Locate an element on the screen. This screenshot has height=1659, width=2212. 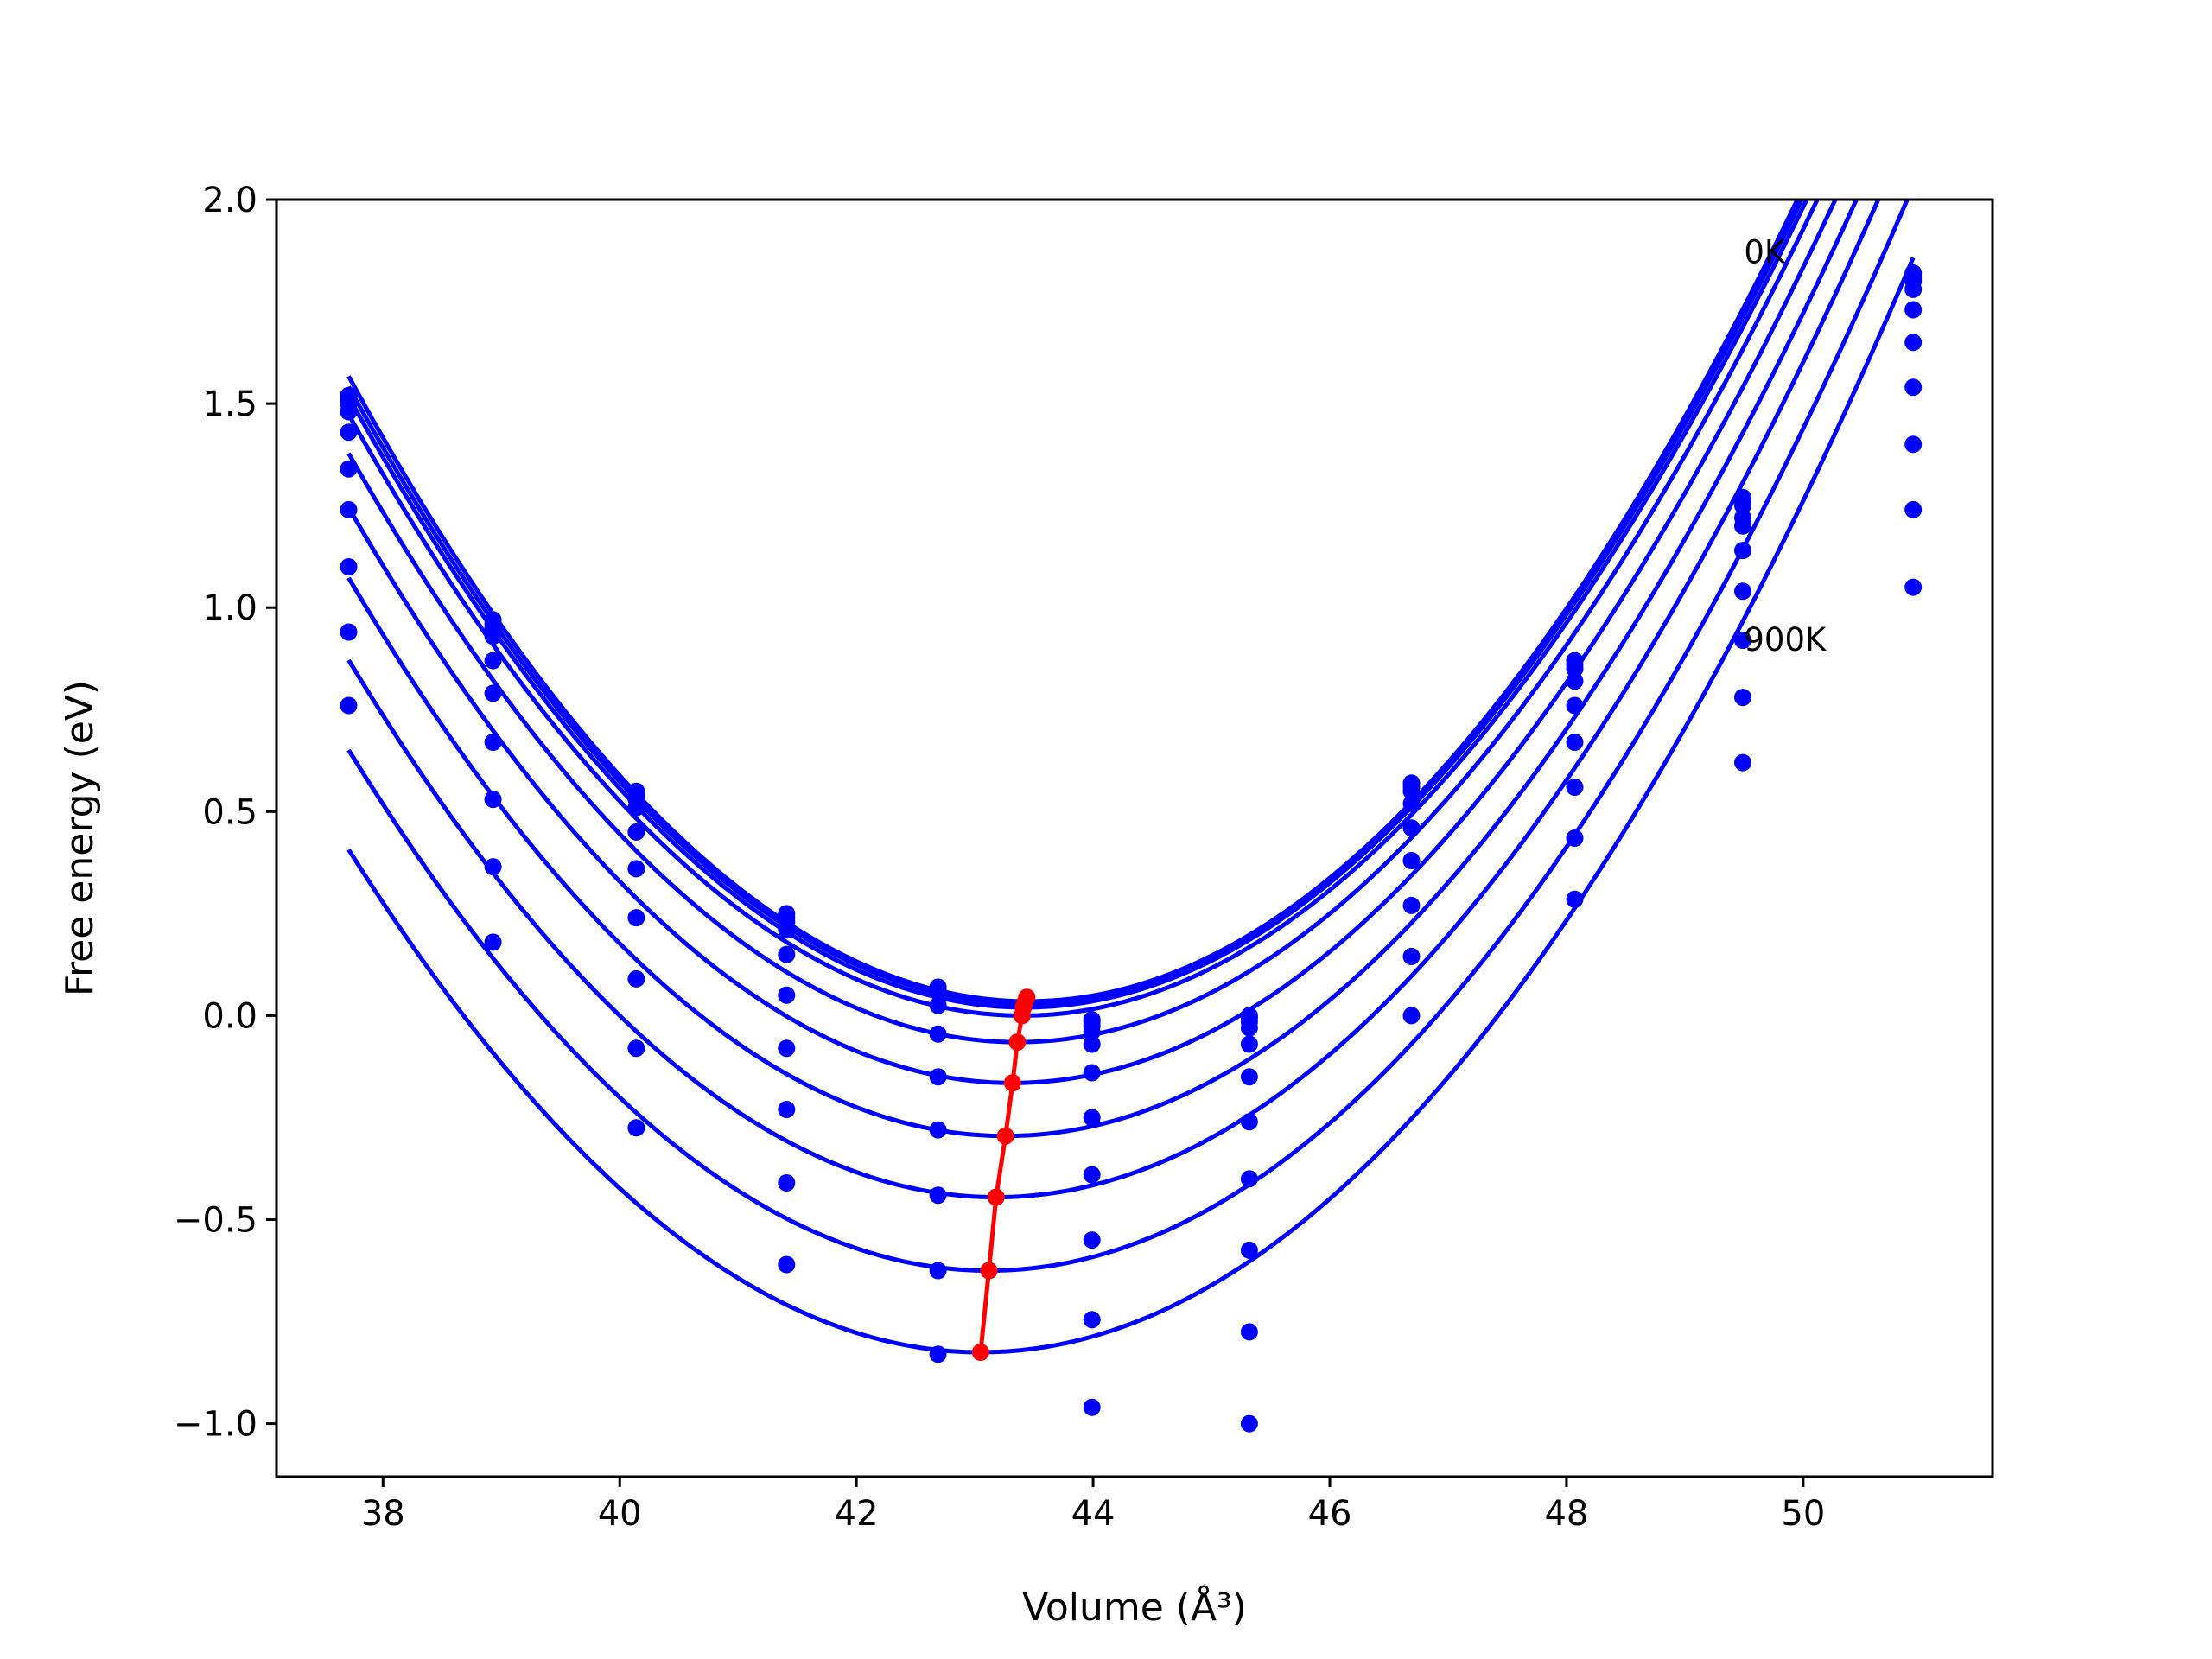
y-tick-label: 1.0 is located at coordinates (230, 608).